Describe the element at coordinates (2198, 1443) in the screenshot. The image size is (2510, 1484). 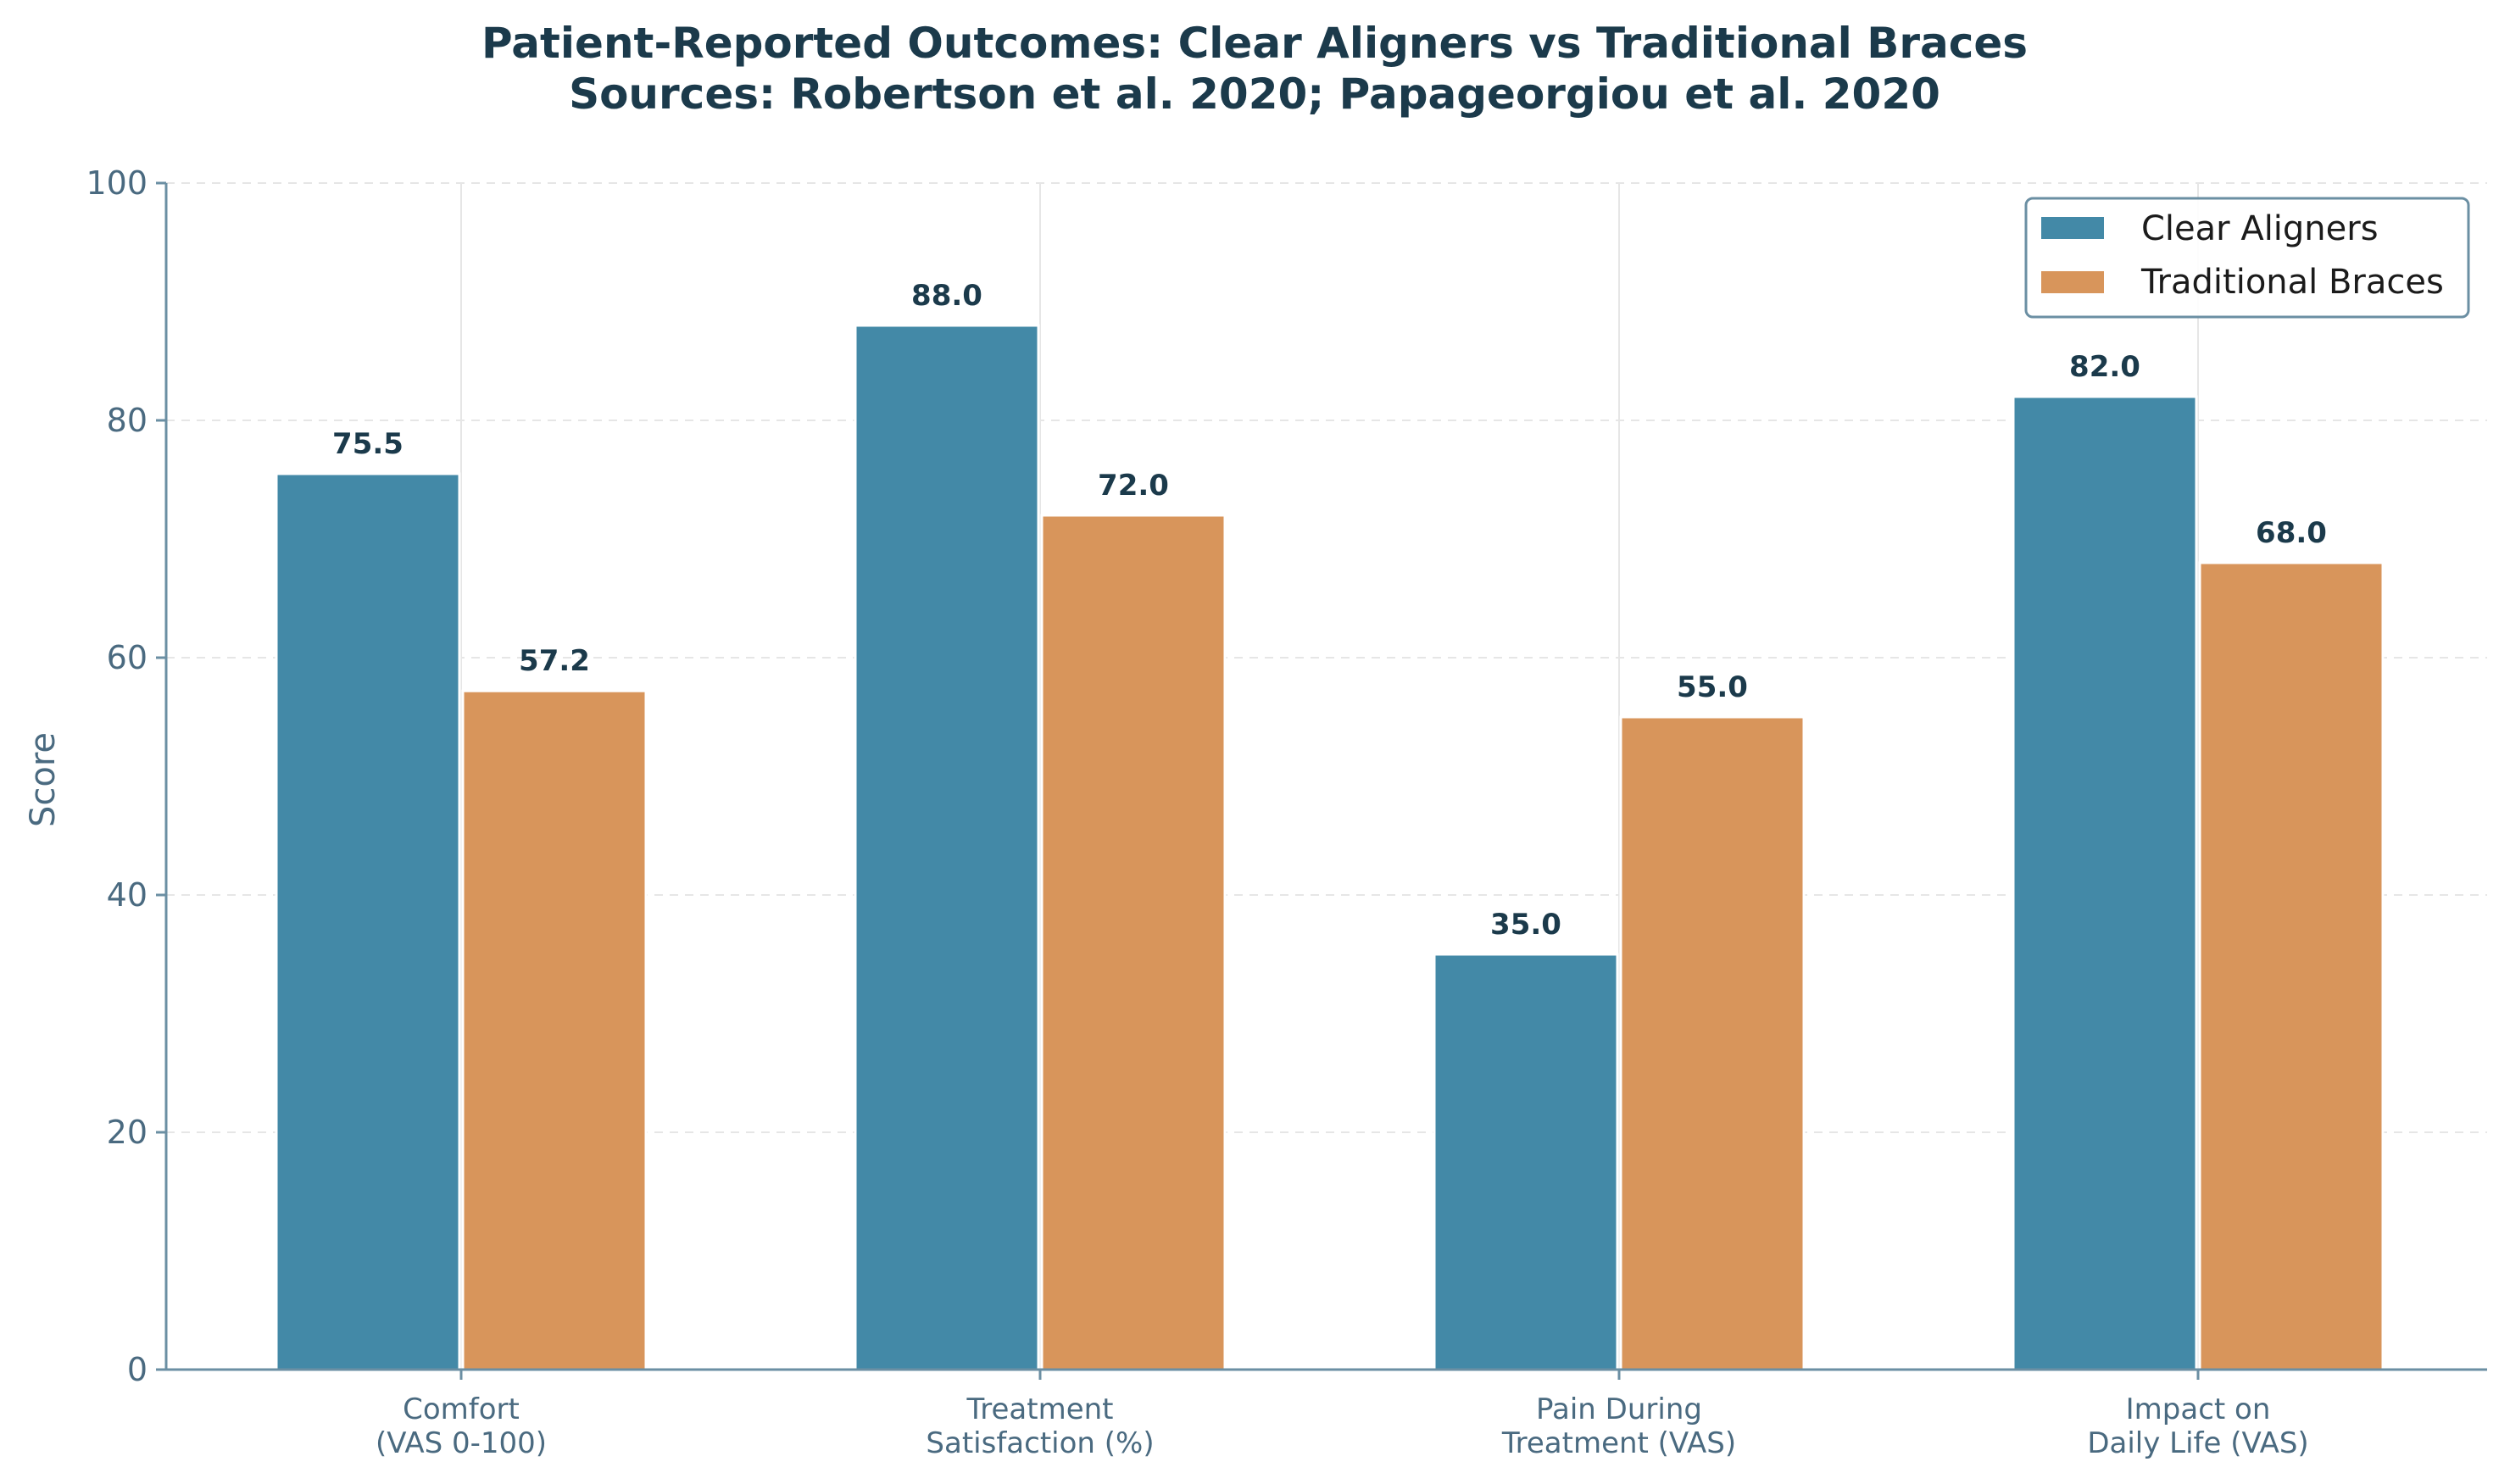
I see `x-tick-label: Daily Life (VAS)` at that location.